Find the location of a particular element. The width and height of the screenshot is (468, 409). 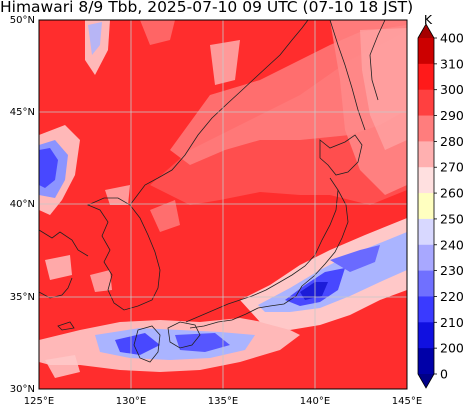

lat-label-50n: 50°N is located at coordinates (22, 20).